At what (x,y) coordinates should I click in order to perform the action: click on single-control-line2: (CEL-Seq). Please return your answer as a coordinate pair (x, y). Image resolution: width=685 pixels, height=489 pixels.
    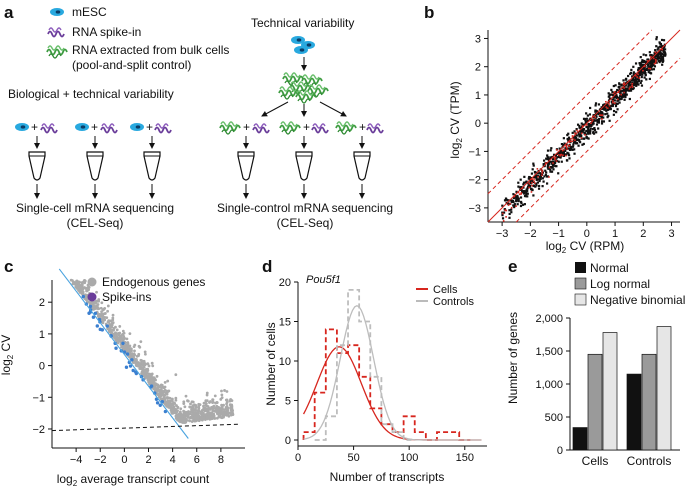
    Looking at the image, I should click on (305, 223).